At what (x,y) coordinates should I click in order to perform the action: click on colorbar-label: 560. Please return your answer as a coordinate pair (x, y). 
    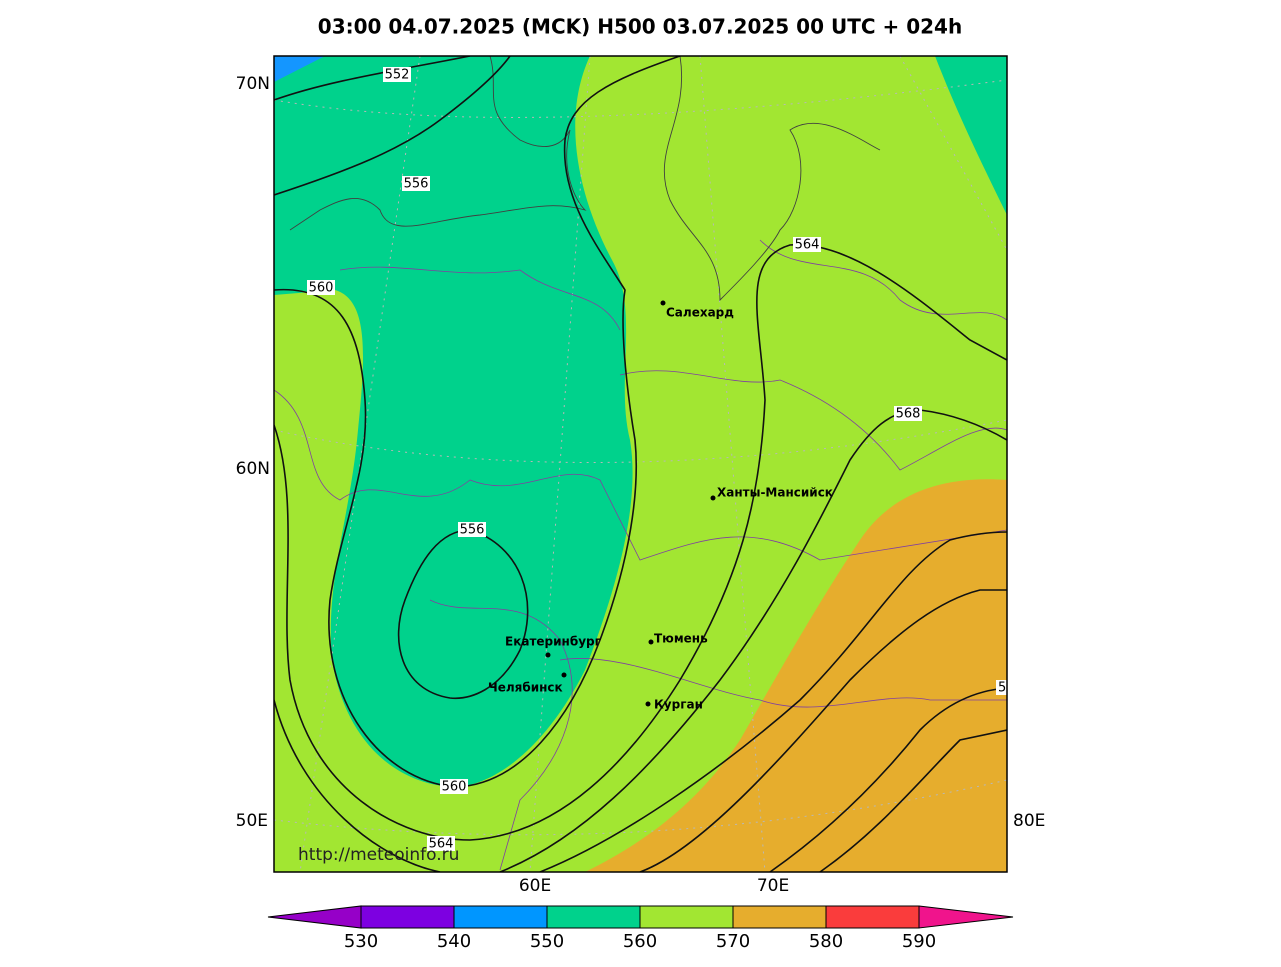
    Looking at the image, I should click on (640, 941).